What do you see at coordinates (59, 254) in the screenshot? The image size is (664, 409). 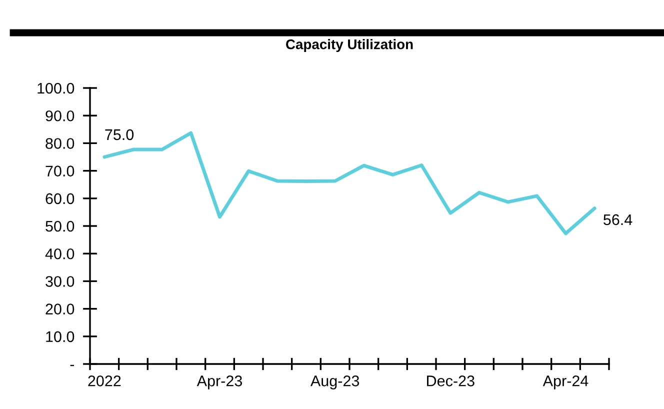 I see `y-tick-label: 40.0` at bounding box center [59, 254].